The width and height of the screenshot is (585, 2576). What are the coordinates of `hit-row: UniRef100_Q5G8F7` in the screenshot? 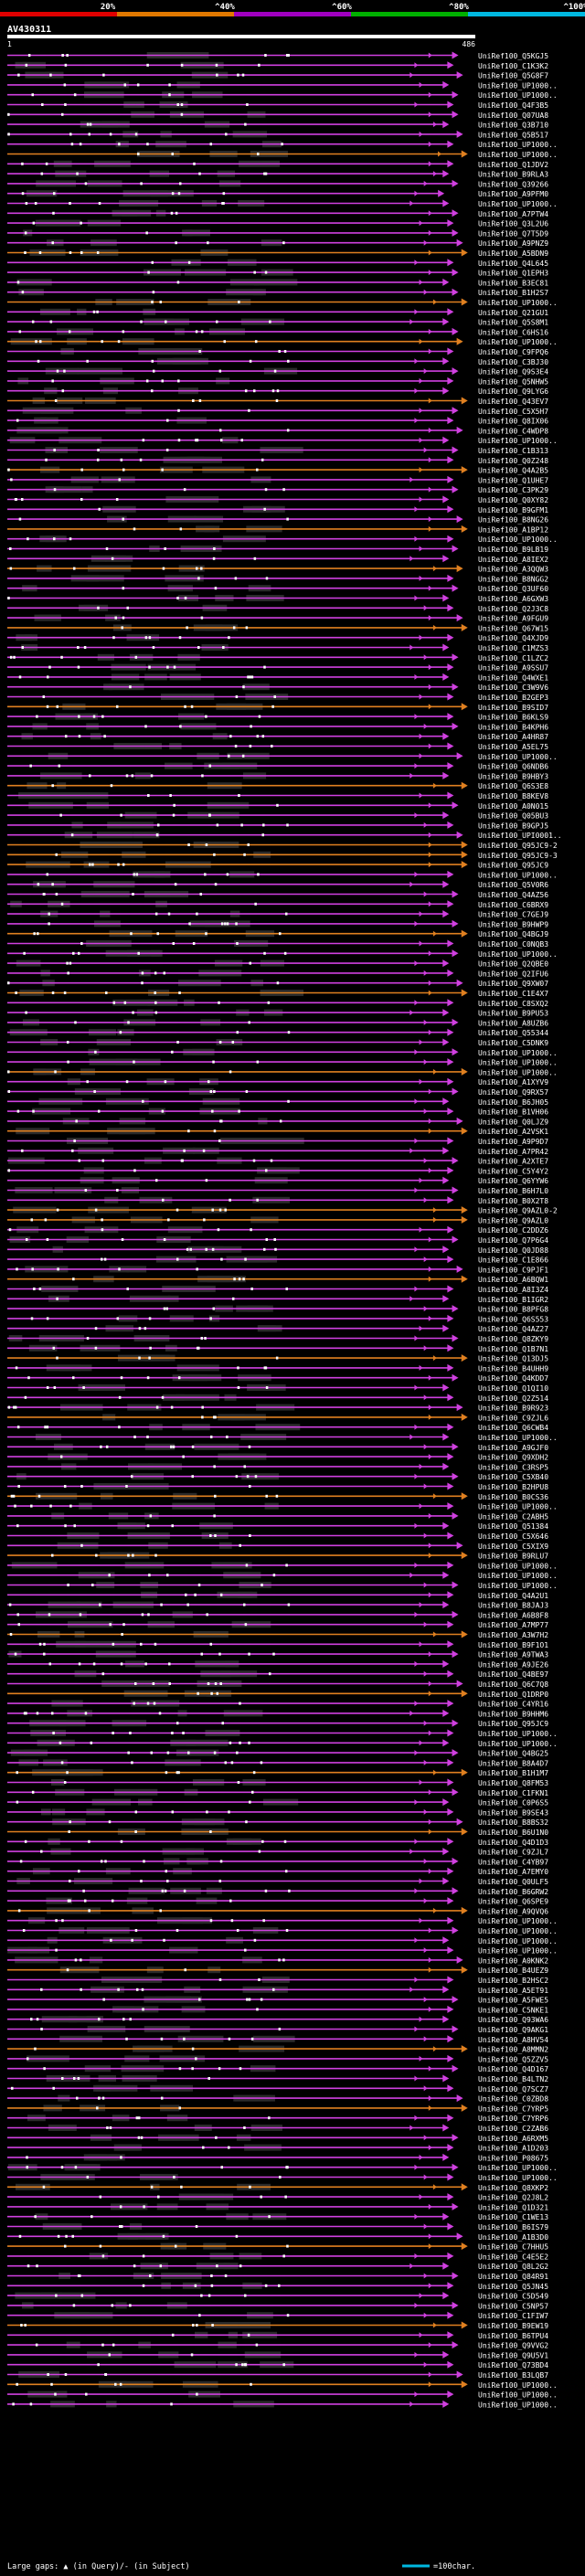 It's located at (278, 75).